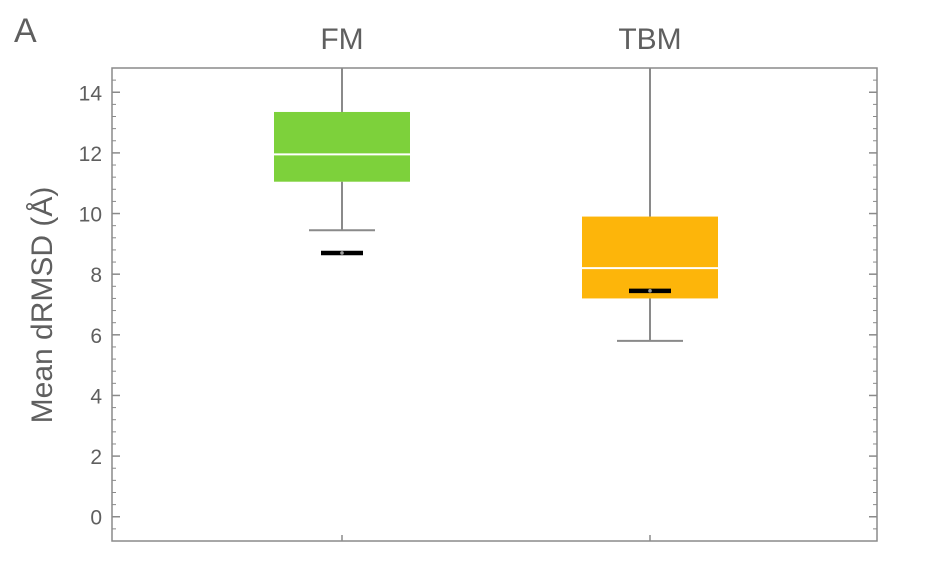 This screenshot has height=561, width=928. What do you see at coordinates (25, 31) in the screenshot?
I see `panel-label: A` at bounding box center [25, 31].